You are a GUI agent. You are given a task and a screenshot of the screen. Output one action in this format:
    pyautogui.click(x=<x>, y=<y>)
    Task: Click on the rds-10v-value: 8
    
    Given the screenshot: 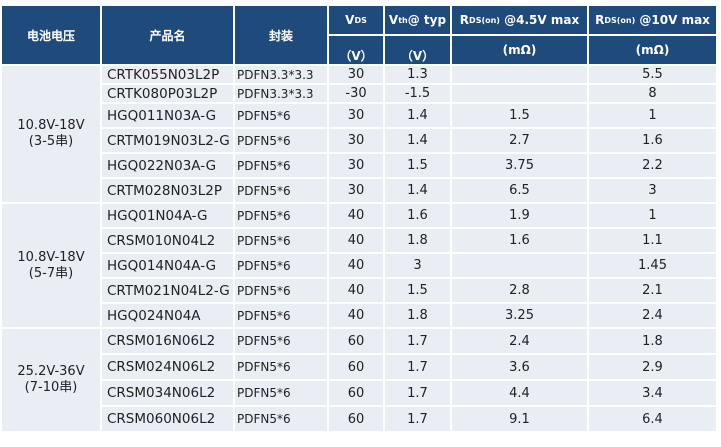 What is the action you would take?
    pyautogui.click(x=652, y=93)
    